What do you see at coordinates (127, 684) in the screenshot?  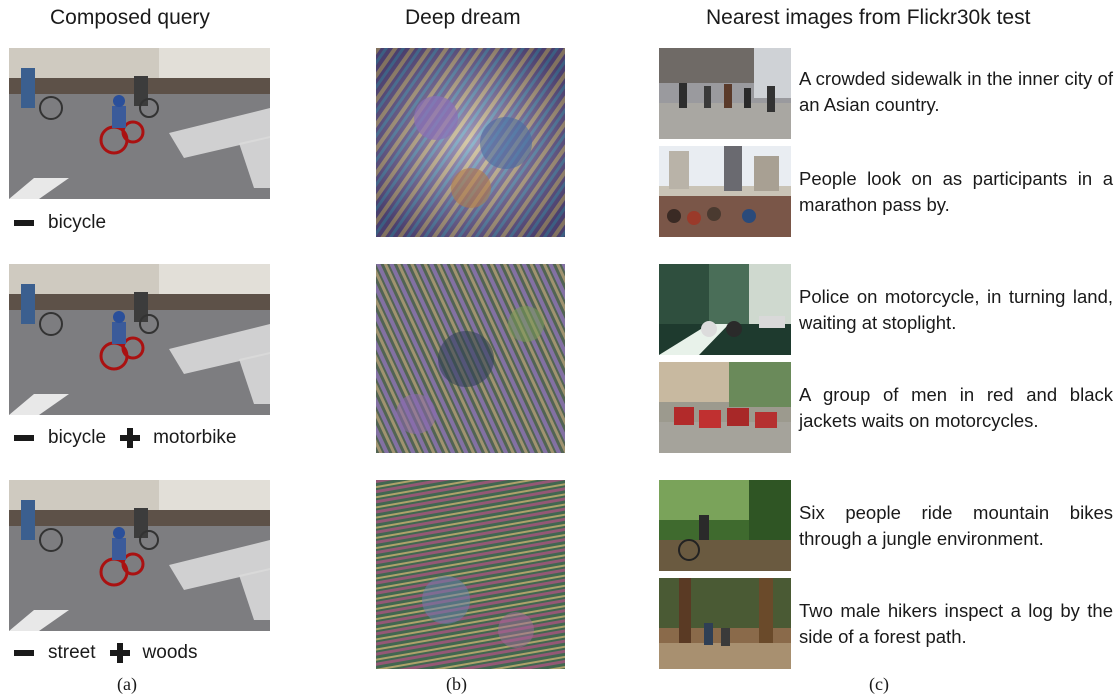 I see `caption-a: (a)` at bounding box center [127, 684].